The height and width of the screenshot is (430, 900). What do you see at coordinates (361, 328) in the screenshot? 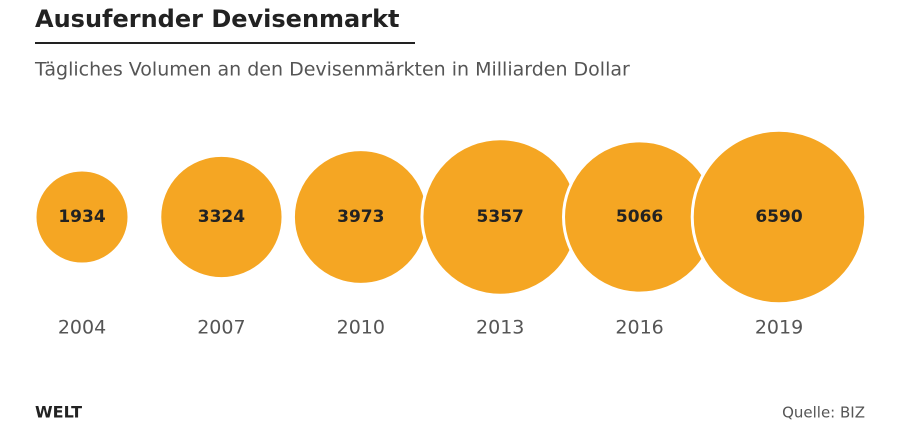
I see `x-tick-label: 2010` at bounding box center [361, 328].